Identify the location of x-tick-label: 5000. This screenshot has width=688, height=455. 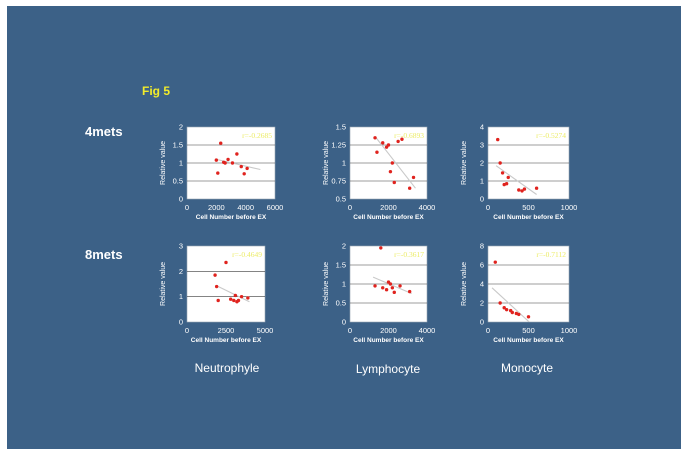
(265, 330).